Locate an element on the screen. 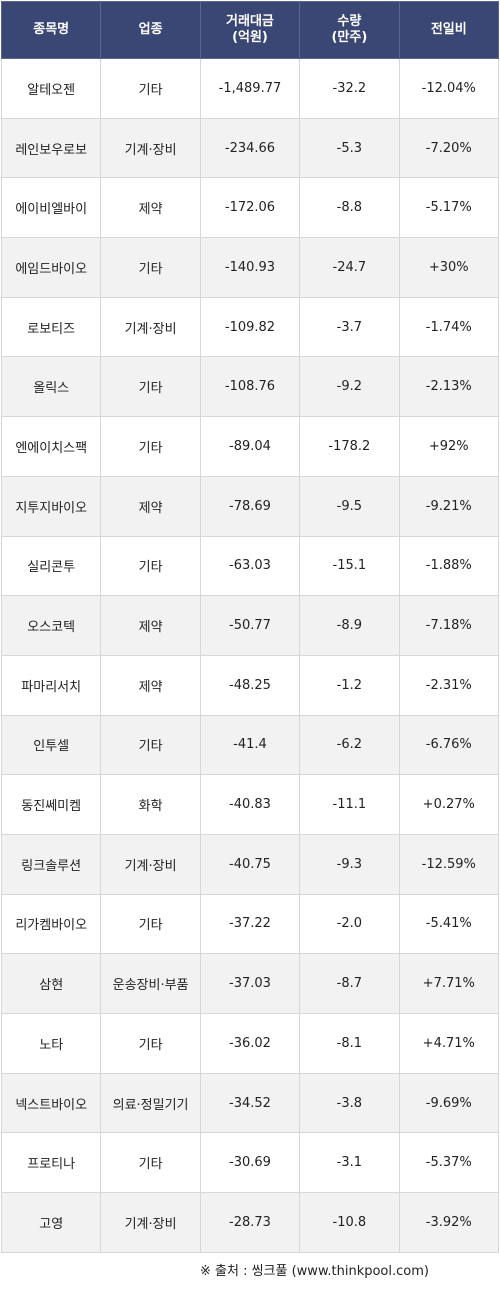 This screenshot has width=500, height=1312. change-cell: -7.18% is located at coordinates (449, 625).